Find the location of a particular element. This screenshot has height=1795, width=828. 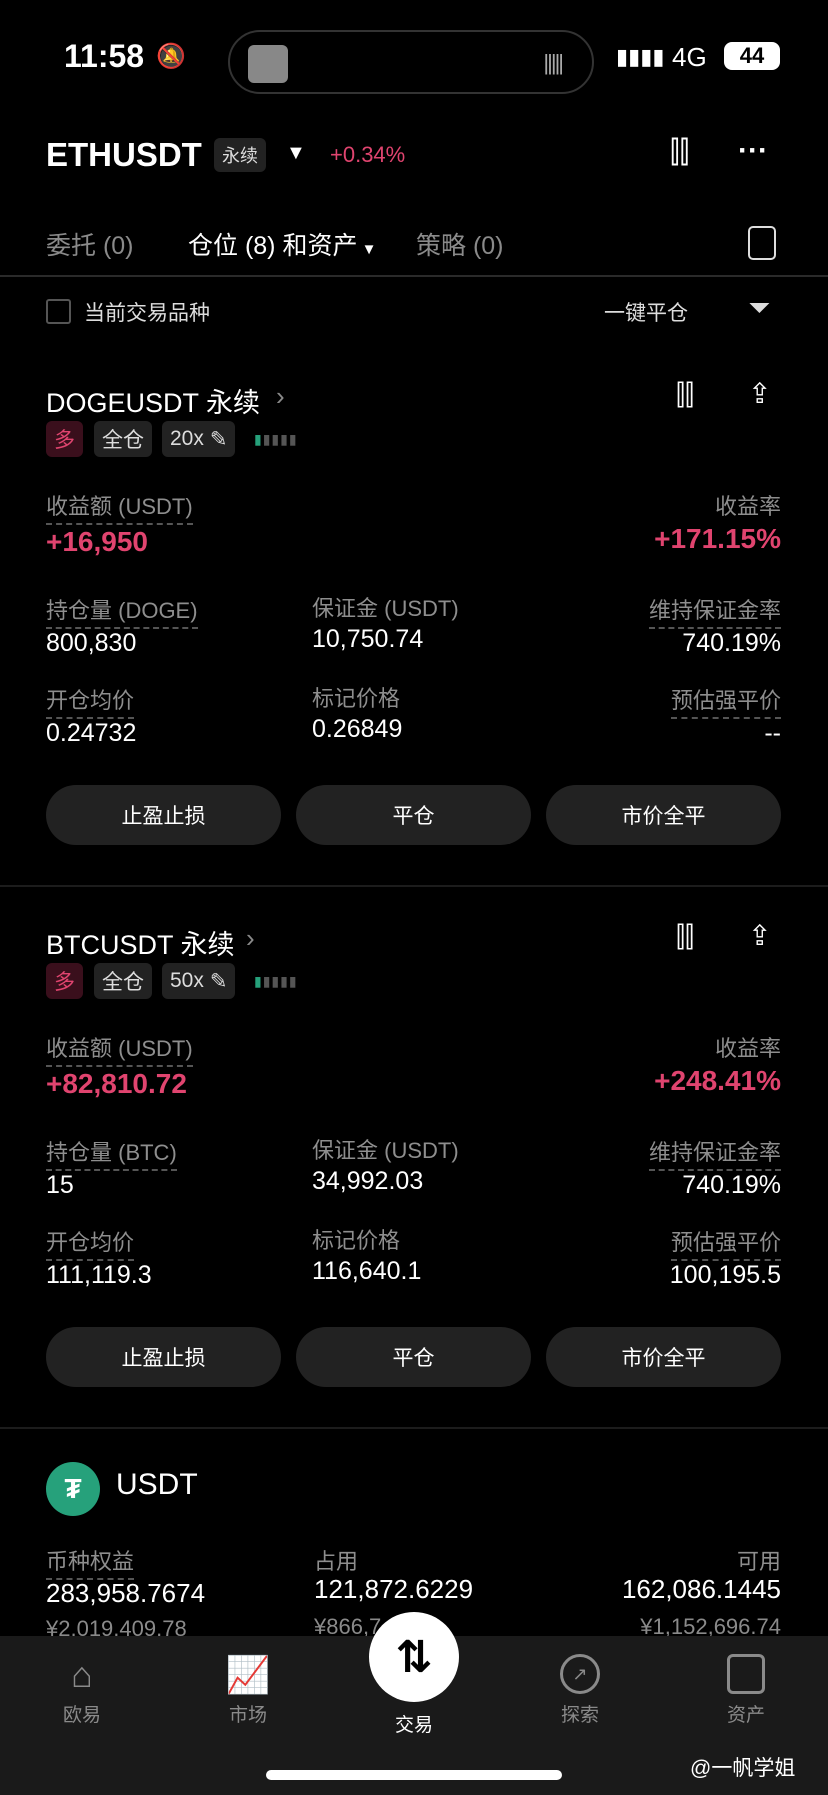

nav-trade: ⇅ 交易 is located at coordinates (414, 1674).